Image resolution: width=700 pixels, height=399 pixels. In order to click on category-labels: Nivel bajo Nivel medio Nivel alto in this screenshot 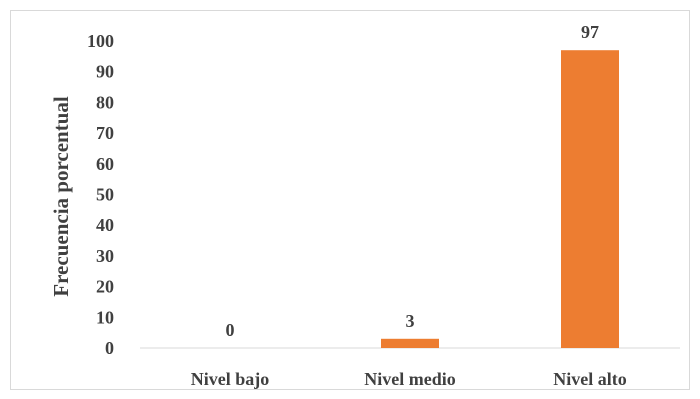, I will do `click(409, 379)`.